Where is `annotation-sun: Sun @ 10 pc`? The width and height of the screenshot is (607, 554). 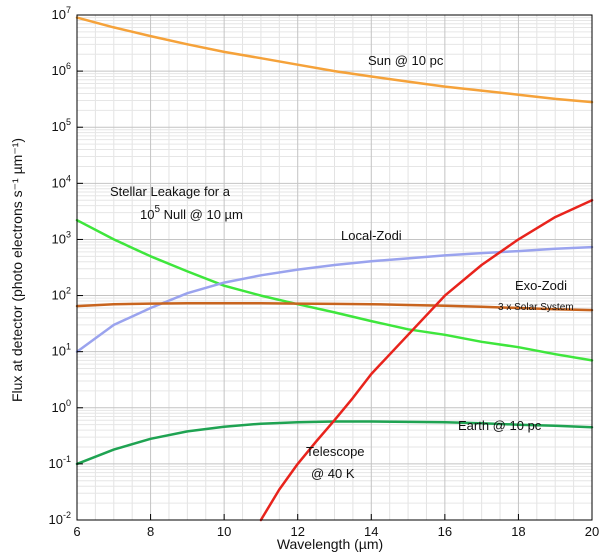
annotation-sun: Sun @ 10 pc is located at coordinates (406, 60).